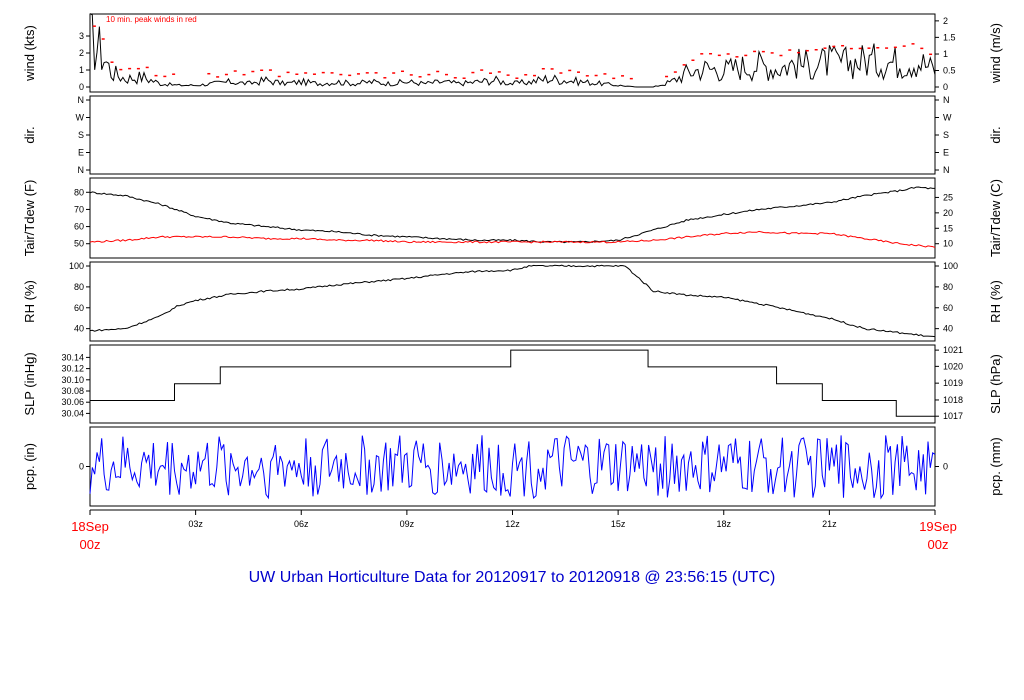 The width and height of the screenshot is (1024, 700). What do you see at coordinates (80, 118) in the screenshot?
I see `dir-left-tick-label: W` at bounding box center [80, 118].